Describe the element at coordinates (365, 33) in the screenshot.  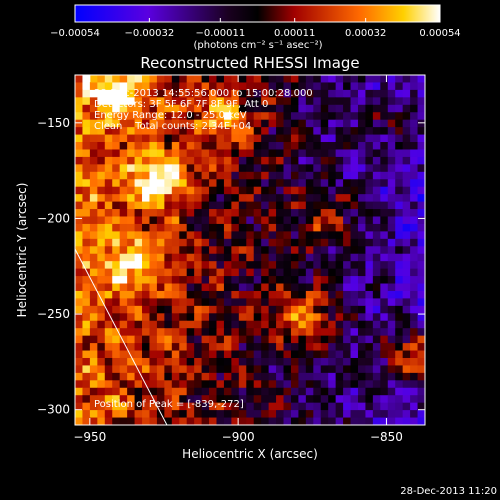
I see `colorbar-tick-label: 0.00032` at that location.